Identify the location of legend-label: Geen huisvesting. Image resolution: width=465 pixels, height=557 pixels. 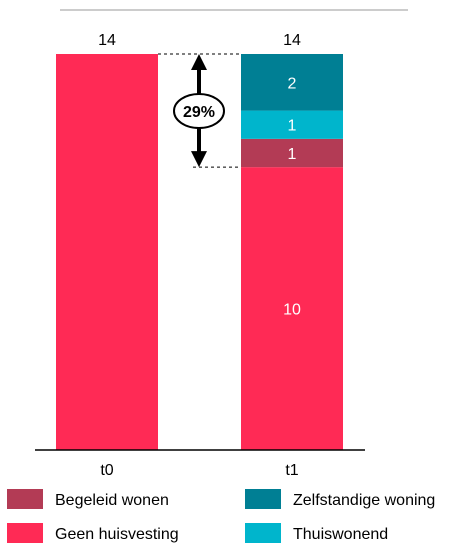
(117, 534).